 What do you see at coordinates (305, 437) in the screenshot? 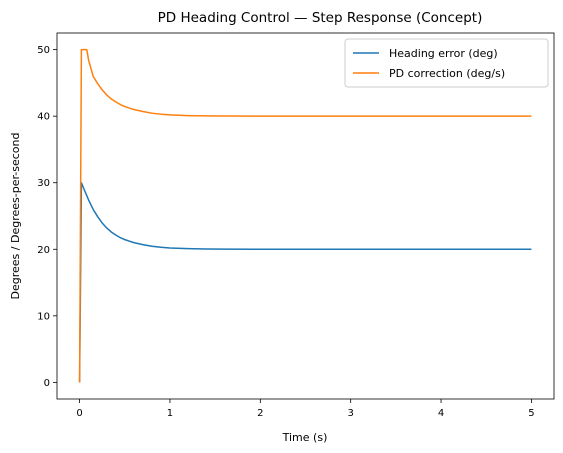
I see `x-axis-label: Time (s)` at bounding box center [305, 437].